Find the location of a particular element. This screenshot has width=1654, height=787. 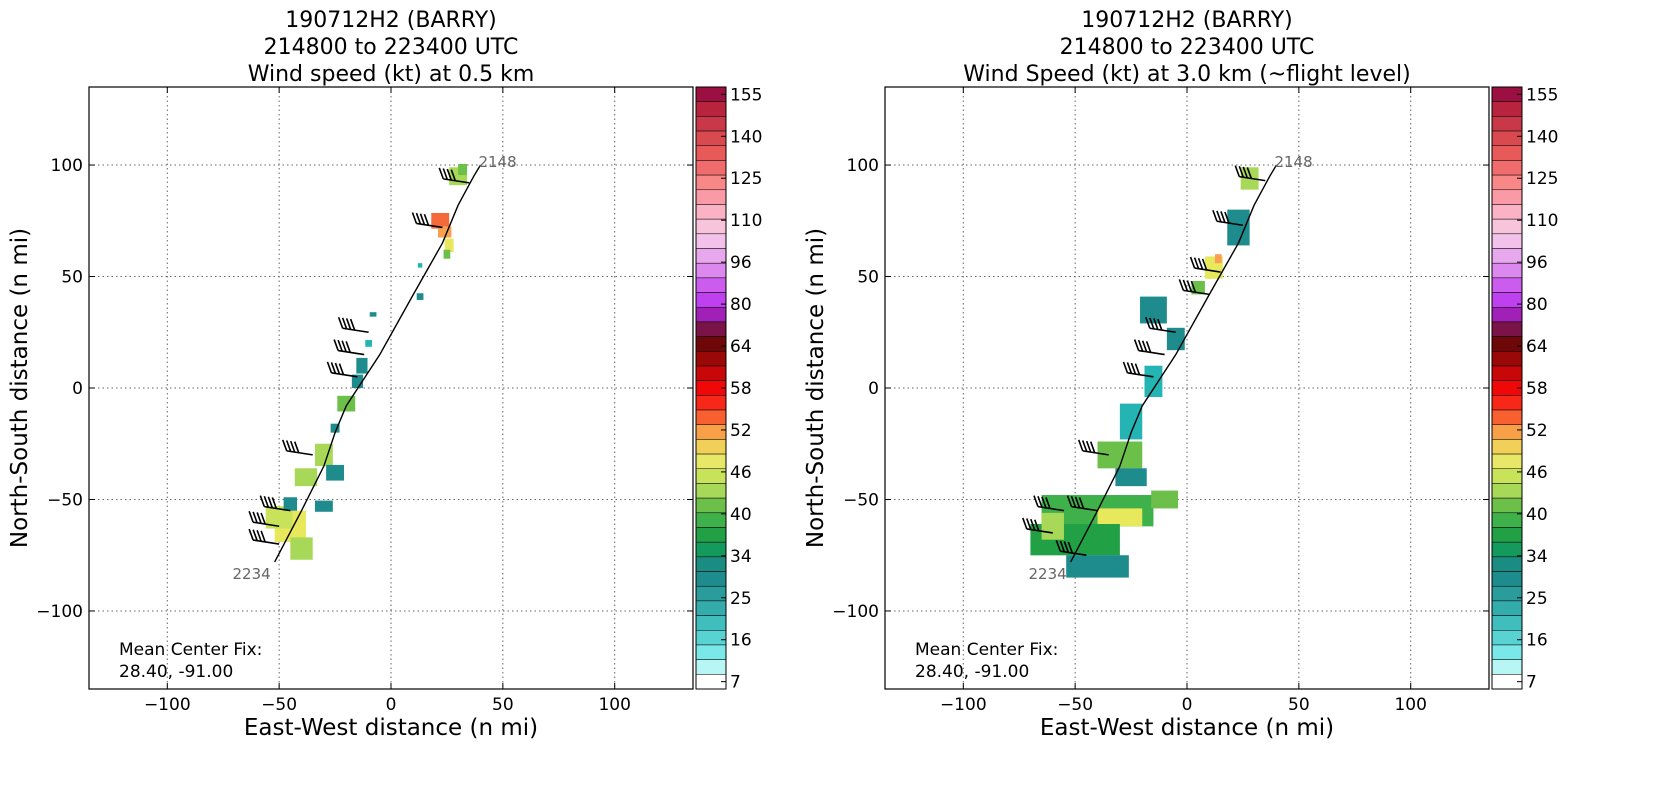

y-tick-label: 50 is located at coordinates (72, 278).